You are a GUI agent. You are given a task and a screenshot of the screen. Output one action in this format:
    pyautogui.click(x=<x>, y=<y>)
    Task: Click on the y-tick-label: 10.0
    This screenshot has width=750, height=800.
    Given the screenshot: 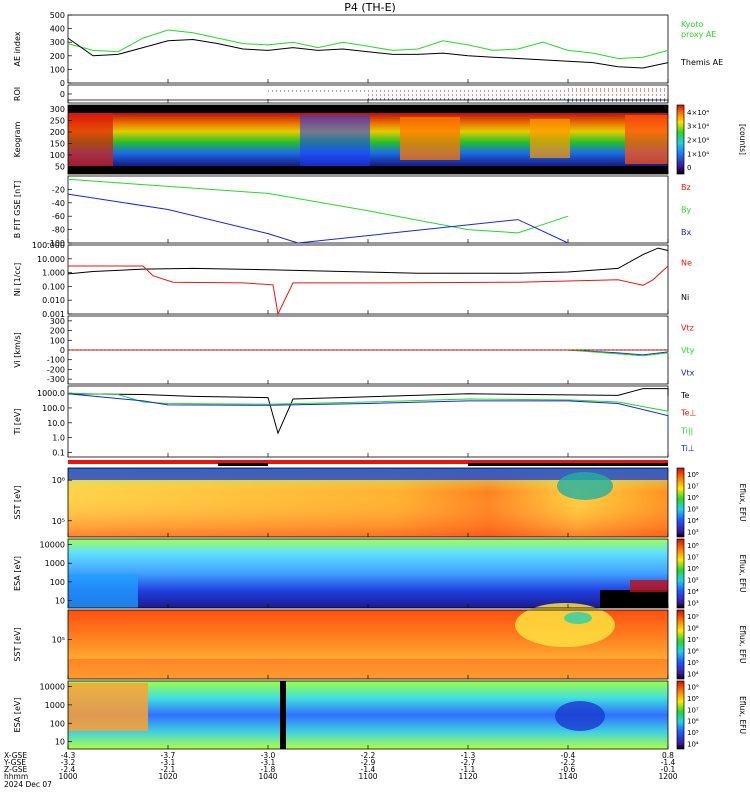 What is the action you would take?
    pyautogui.click(x=56, y=423)
    